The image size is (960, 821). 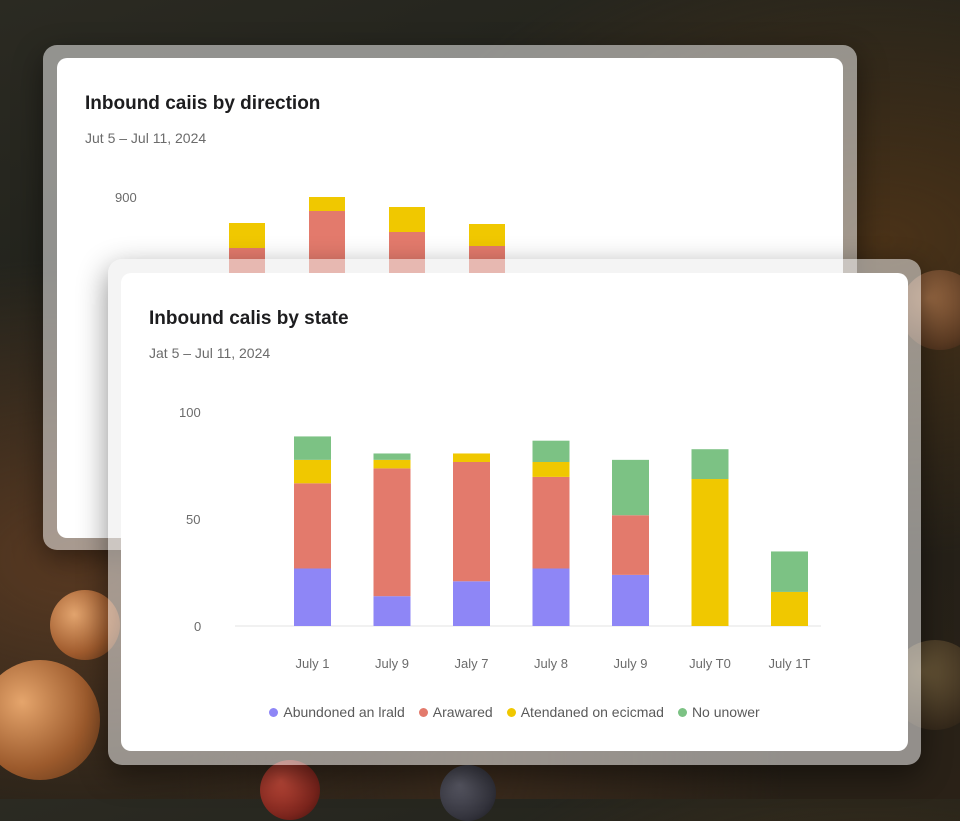 What do you see at coordinates (249, 318) in the screenshot?
I see `front-card-title: Inbound calis by state` at bounding box center [249, 318].